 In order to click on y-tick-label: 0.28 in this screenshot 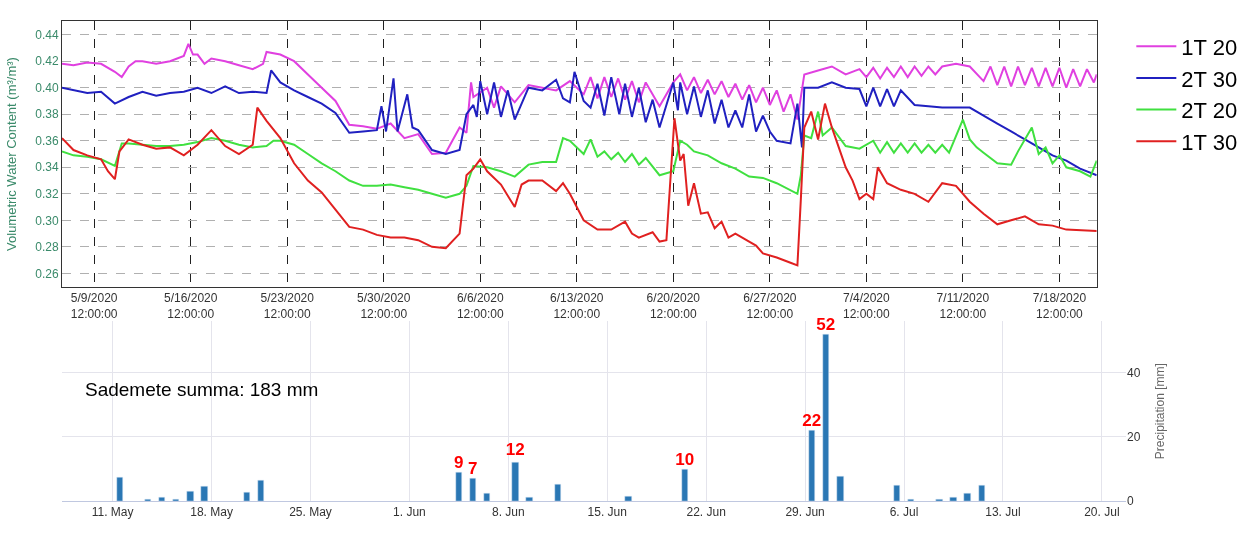, I will do `click(47, 247)`.